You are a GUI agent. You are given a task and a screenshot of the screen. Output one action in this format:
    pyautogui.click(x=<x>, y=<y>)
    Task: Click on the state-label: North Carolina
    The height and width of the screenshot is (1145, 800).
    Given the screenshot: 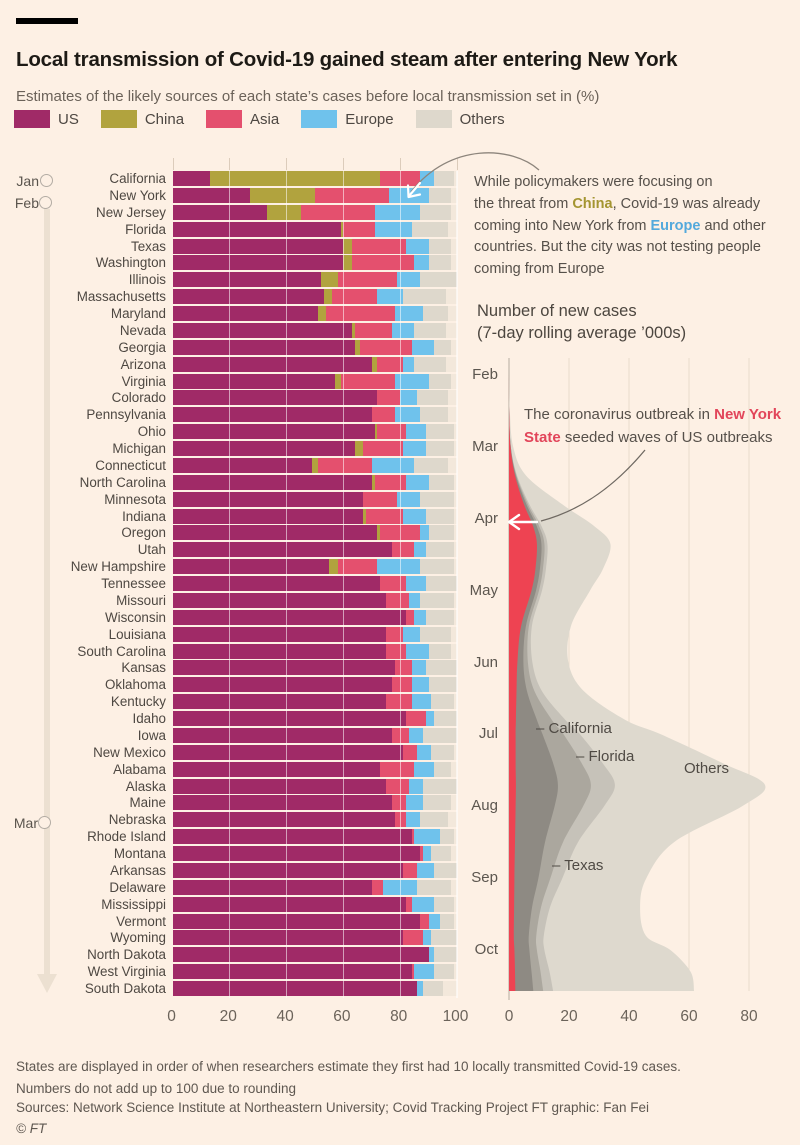 What is the action you would take?
    pyautogui.click(x=122, y=482)
    